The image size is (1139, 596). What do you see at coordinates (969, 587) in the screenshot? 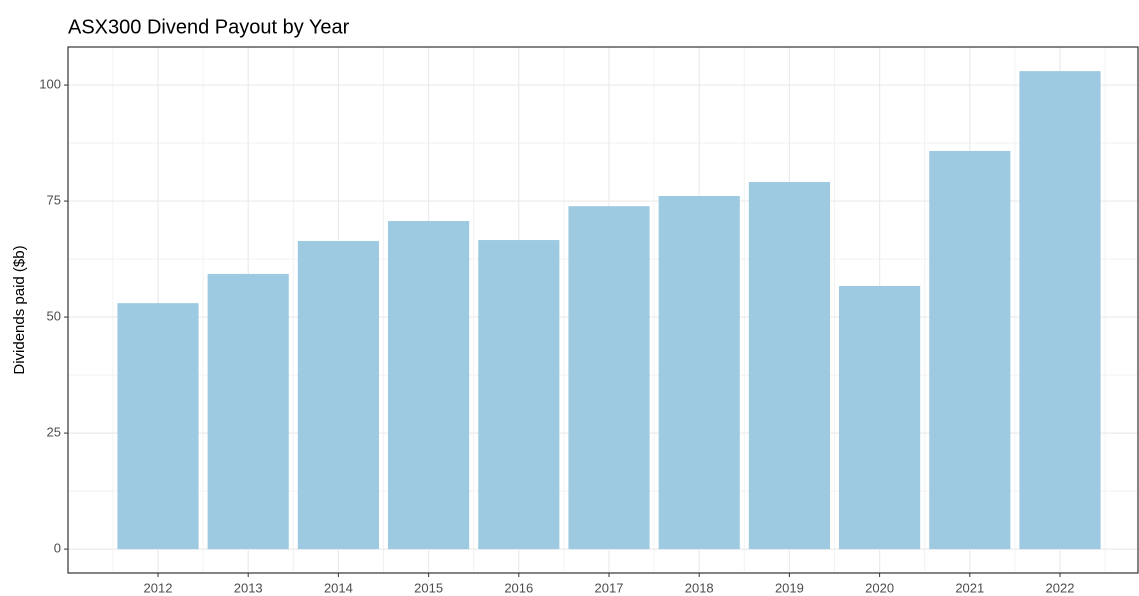
I see `x-tick-label: 2021` at bounding box center [969, 587].